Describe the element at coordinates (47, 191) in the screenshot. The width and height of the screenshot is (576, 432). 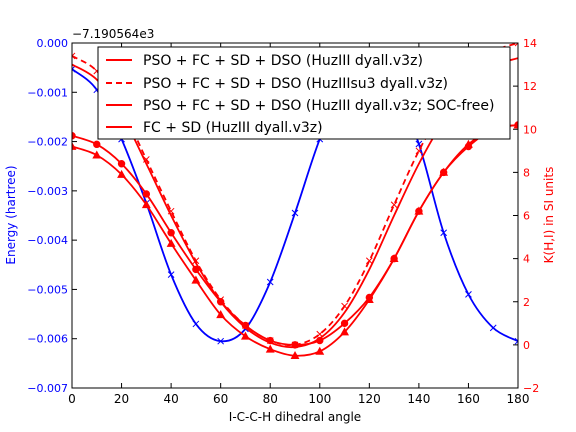
I see `y-left-tick-label-4: −0.003` at that location.